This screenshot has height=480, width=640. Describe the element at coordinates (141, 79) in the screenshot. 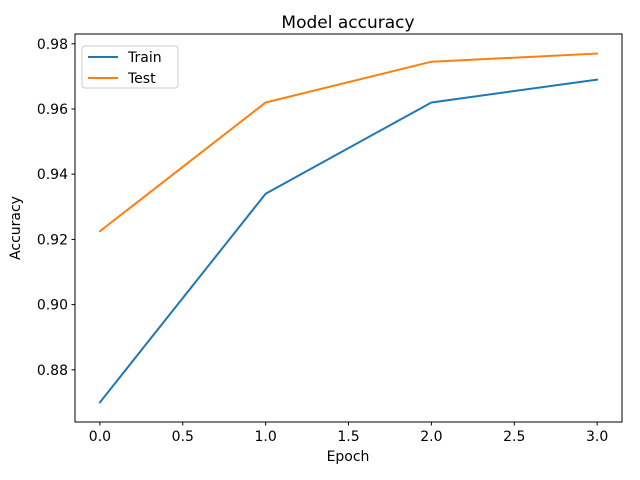

I see `legend-label-test: Test` at that location.